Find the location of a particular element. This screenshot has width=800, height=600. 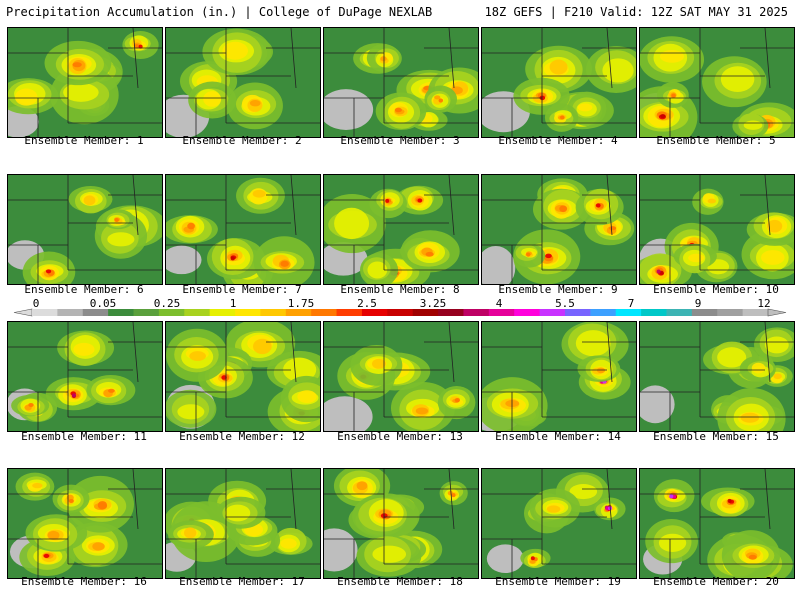

colorbar-tick-label: 9 is located at coordinates (698, 303).